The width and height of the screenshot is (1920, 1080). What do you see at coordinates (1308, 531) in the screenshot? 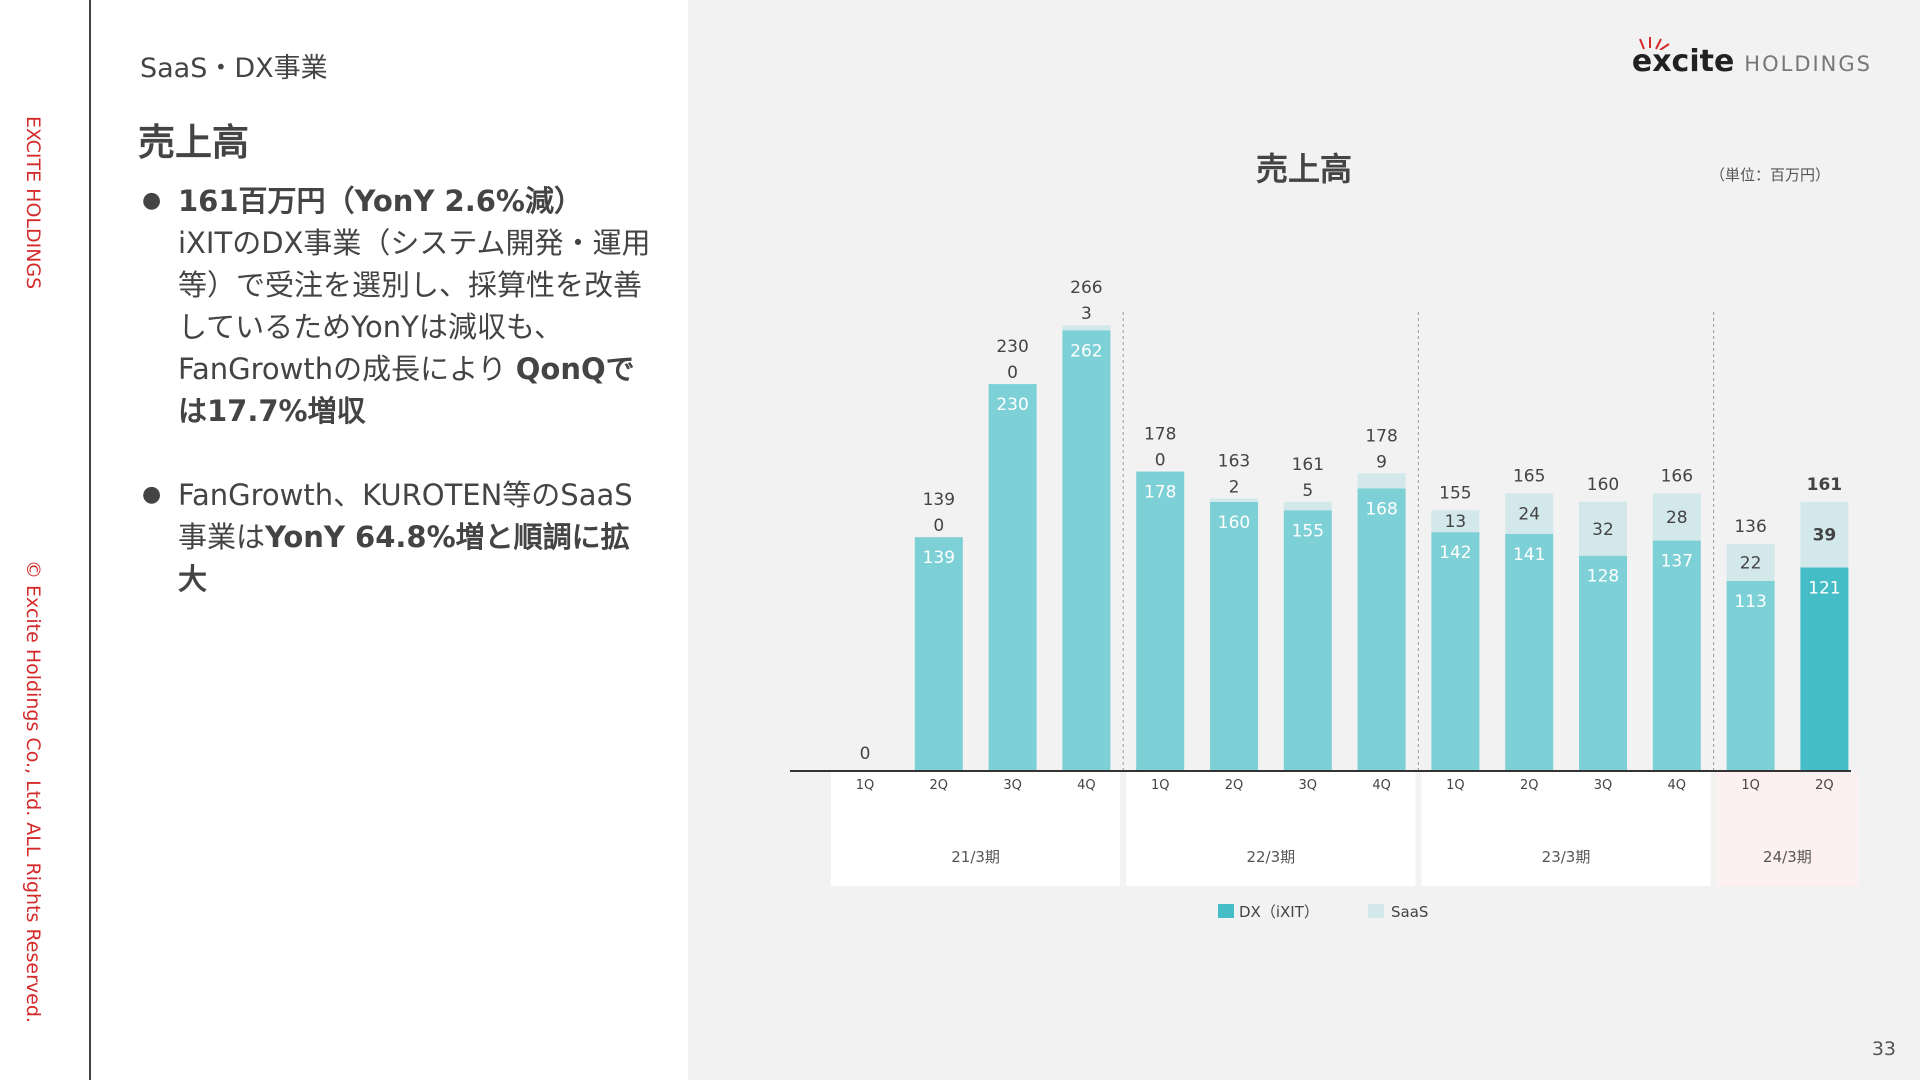
I see `dx-value-label: 155` at bounding box center [1308, 531].